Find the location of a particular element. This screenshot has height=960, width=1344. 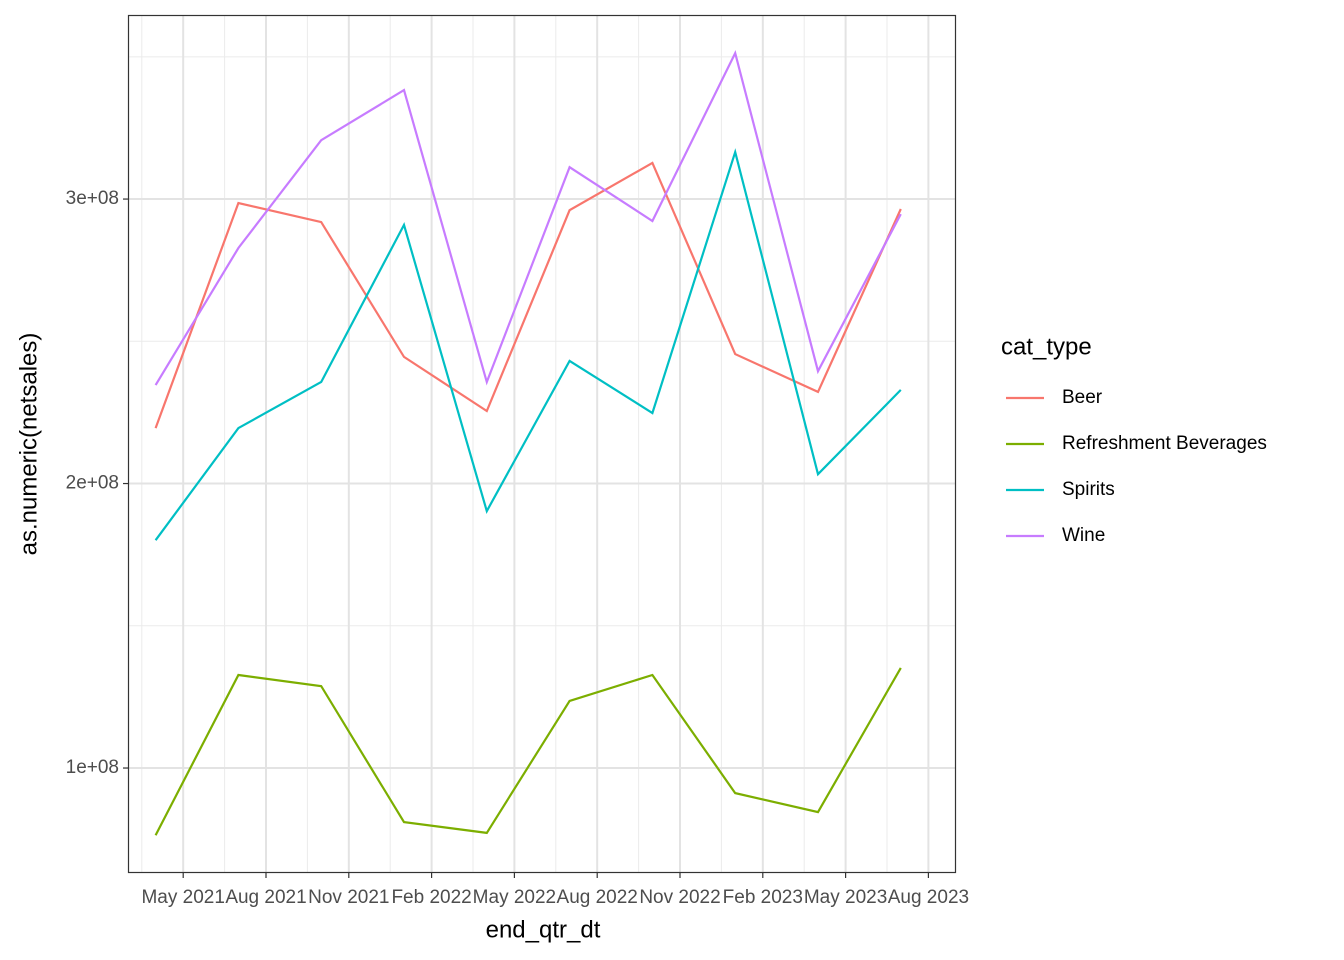

legend-title: cat_type is located at coordinates (1046, 346).